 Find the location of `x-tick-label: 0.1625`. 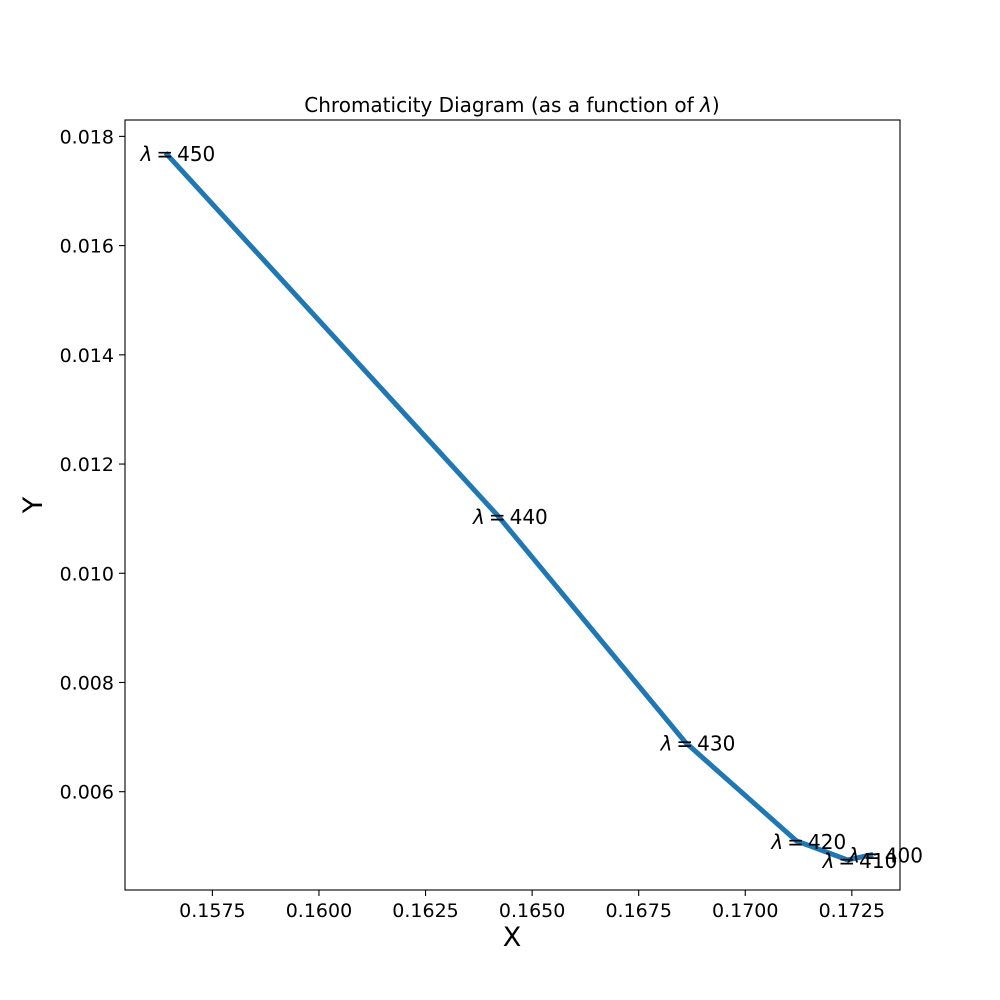

x-tick-label: 0.1625 is located at coordinates (425, 911).